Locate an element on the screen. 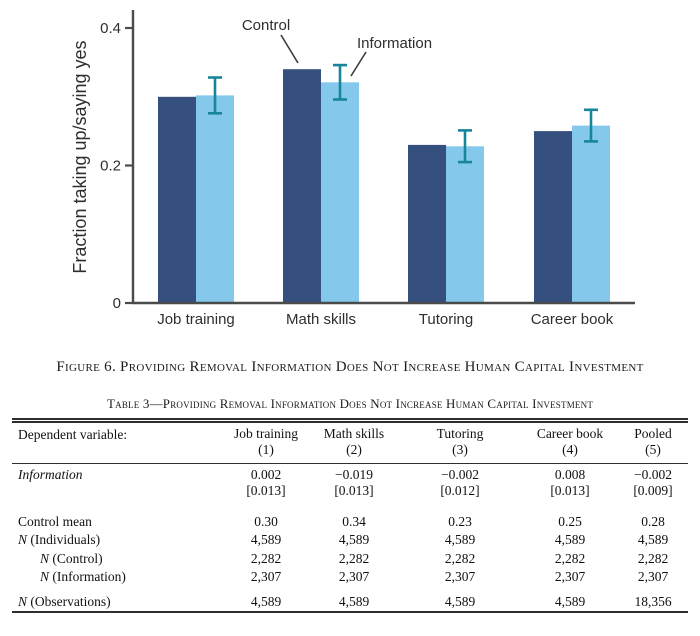 The width and height of the screenshot is (700, 636). error-bar-math-skills is located at coordinates (340, 82).